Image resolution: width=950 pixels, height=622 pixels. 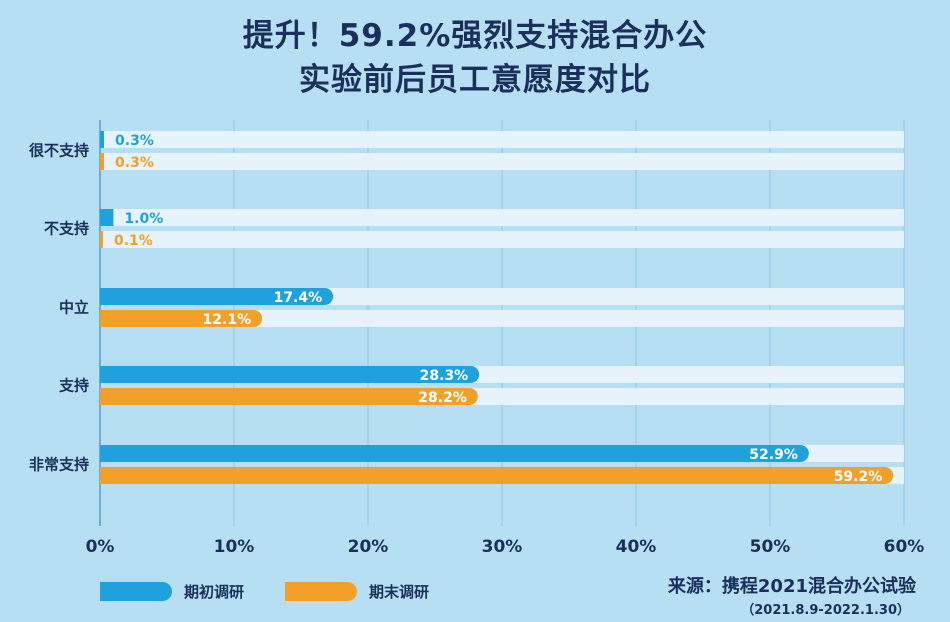 I want to click on source-period: （2021.8.9-2022.1.30）, so click(x=825, y=610).